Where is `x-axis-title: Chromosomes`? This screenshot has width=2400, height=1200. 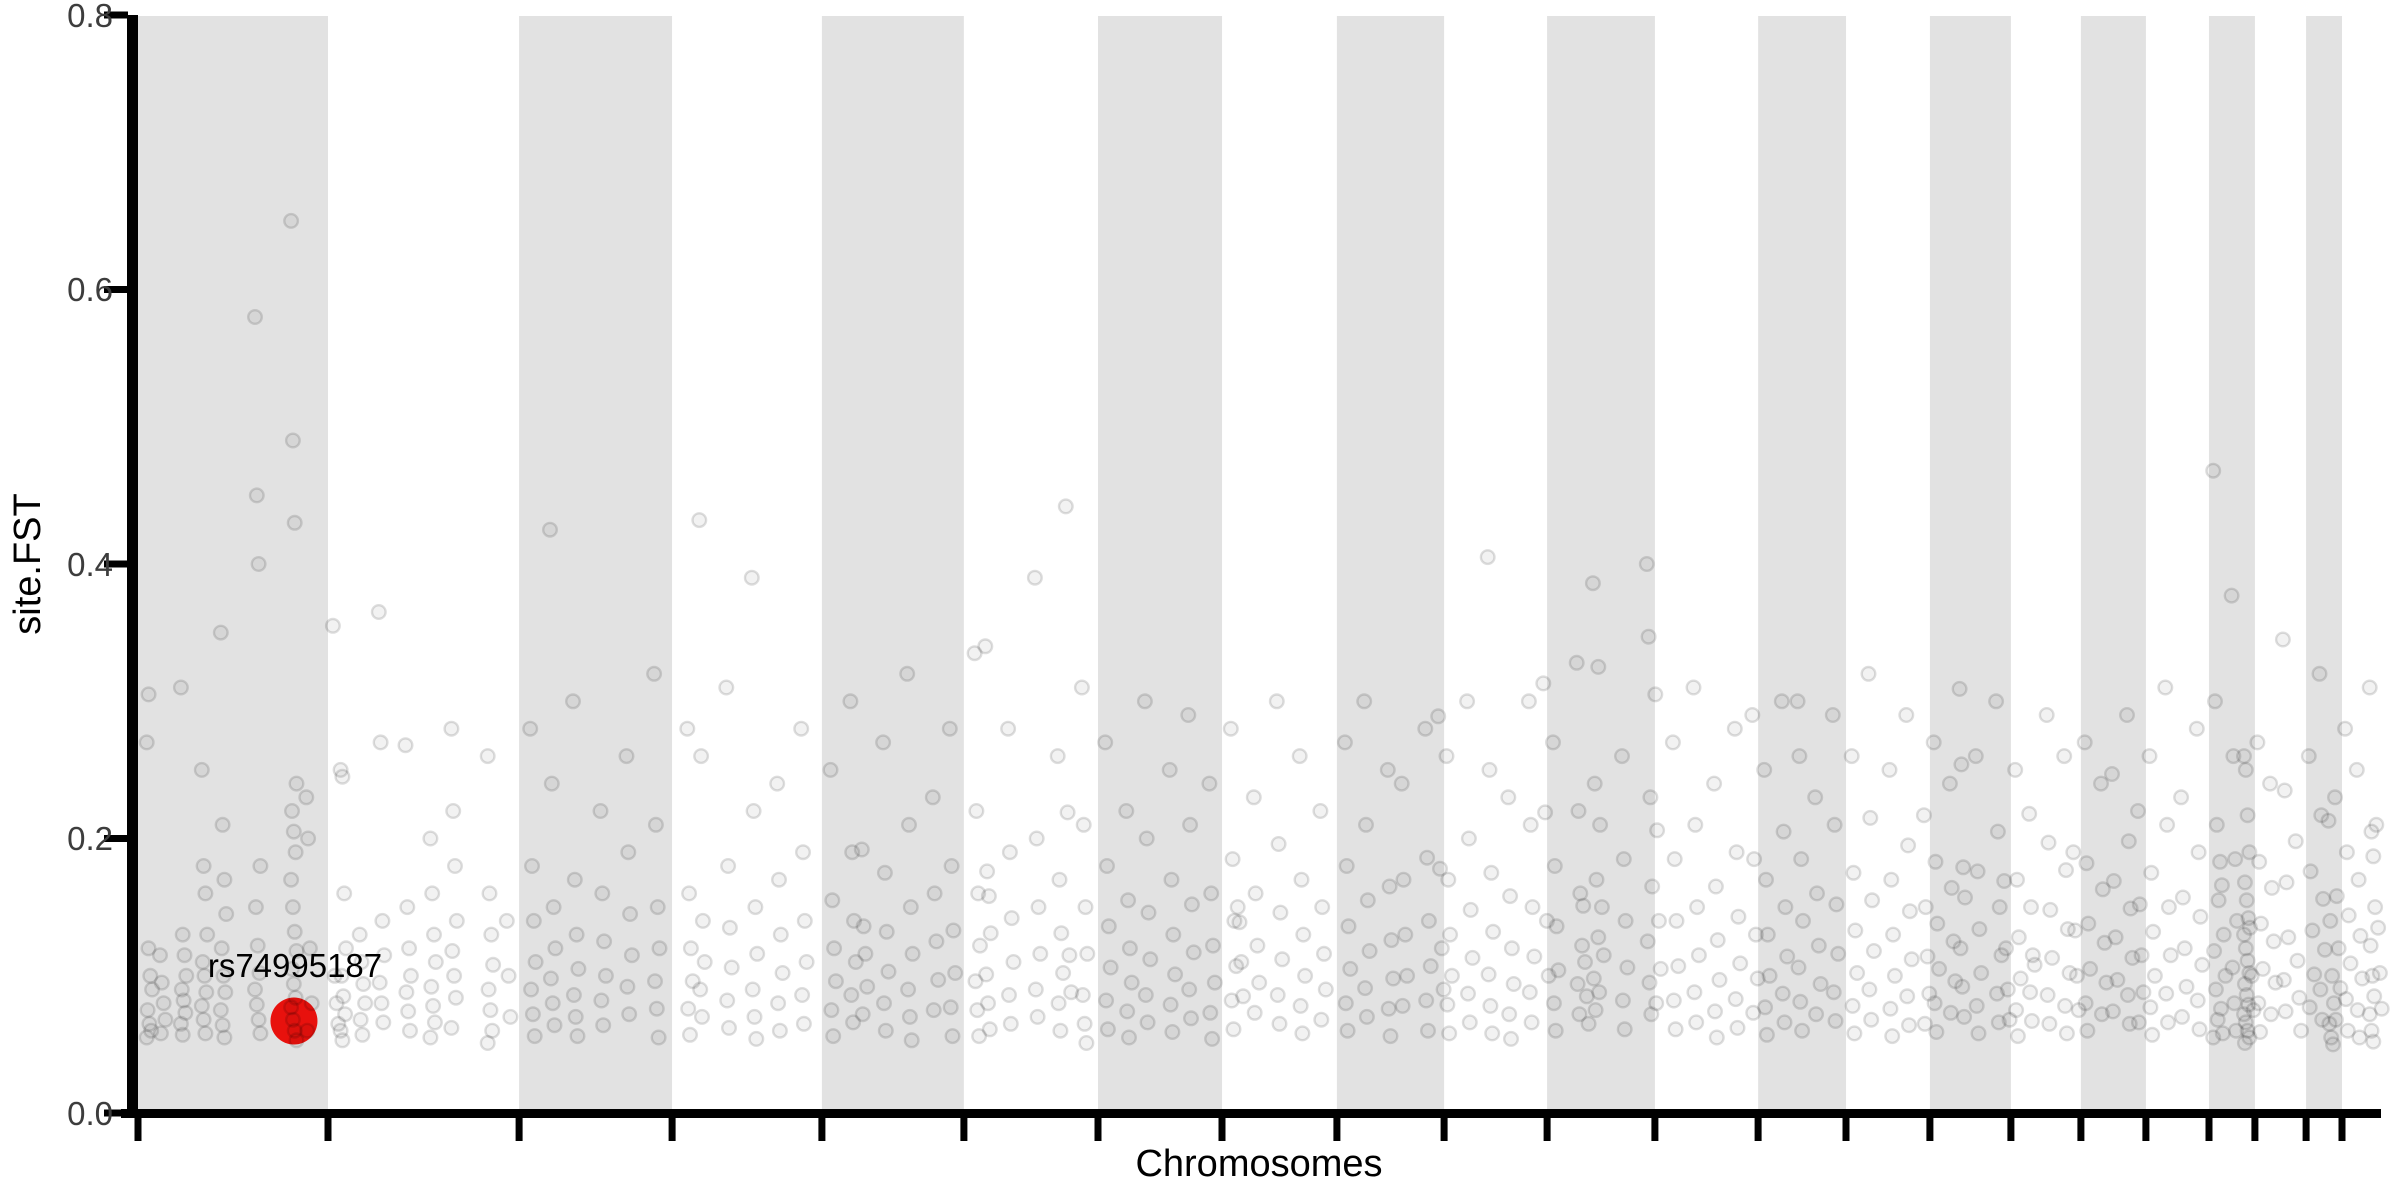
x-axis-title: Chromosomes is located at coordinates (1258, 1164).